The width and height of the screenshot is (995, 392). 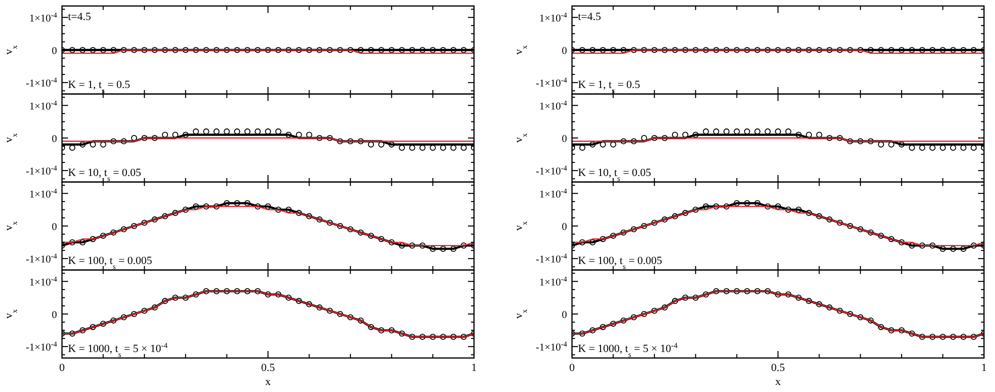 I want to click on x-tick-label: 0.5, so click(x=268, y=368).